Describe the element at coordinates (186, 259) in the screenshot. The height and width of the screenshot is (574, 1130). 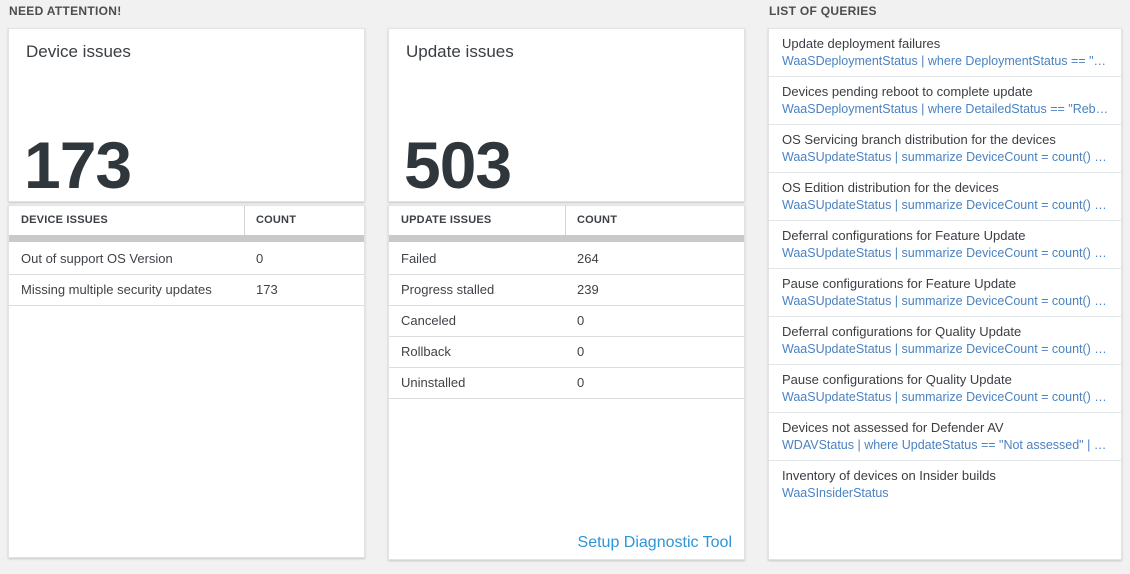
I see `table-row: Out of support OS Version 0` at that location.